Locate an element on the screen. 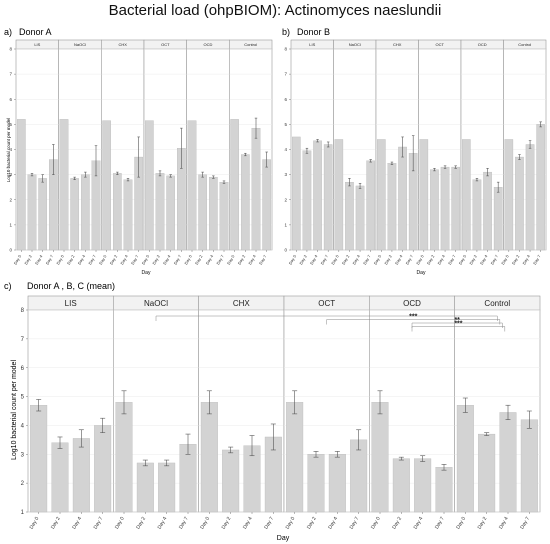 The width and height of the screenshot is (550, 544). panel-b-title: Donor B is located at coordinates (313, 32).